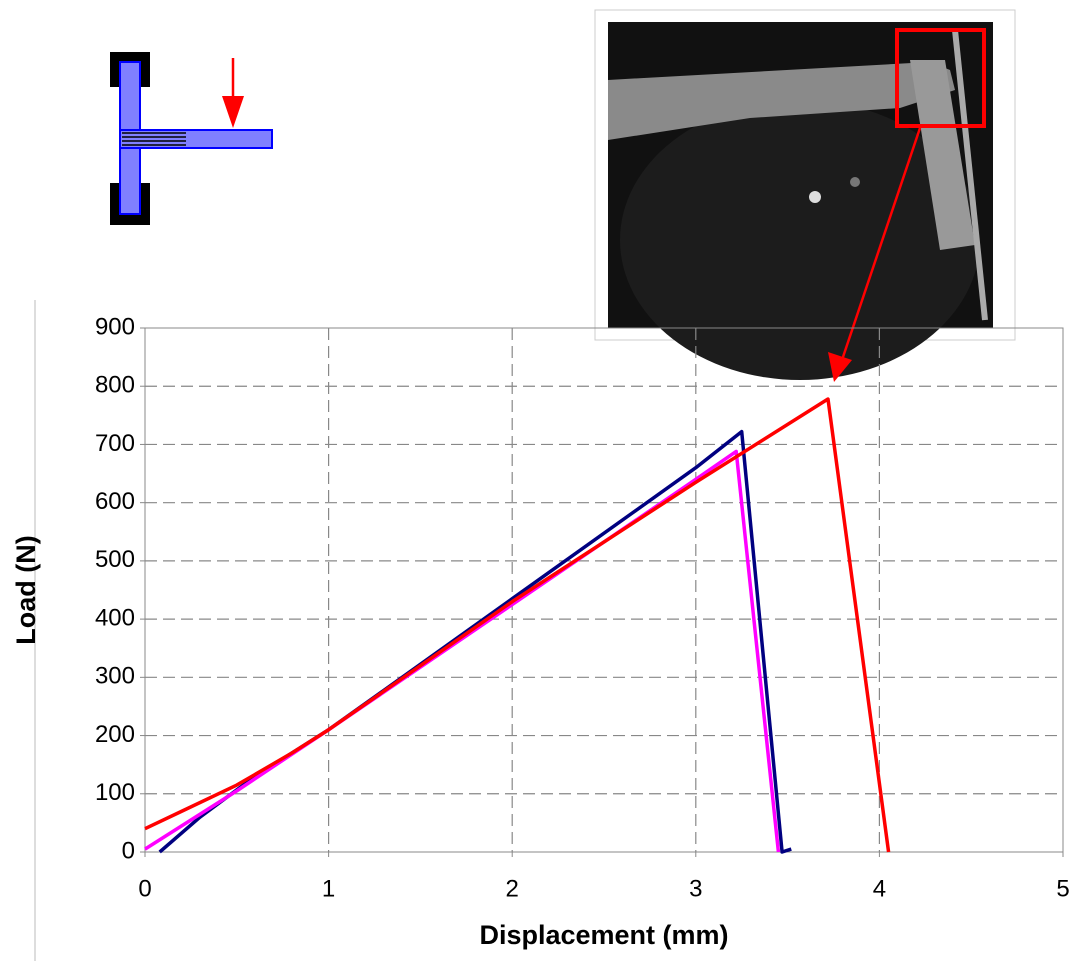 This screenshot has width=1080, height=961. I want to click on y-tick-label: 500, so click(115, 559).